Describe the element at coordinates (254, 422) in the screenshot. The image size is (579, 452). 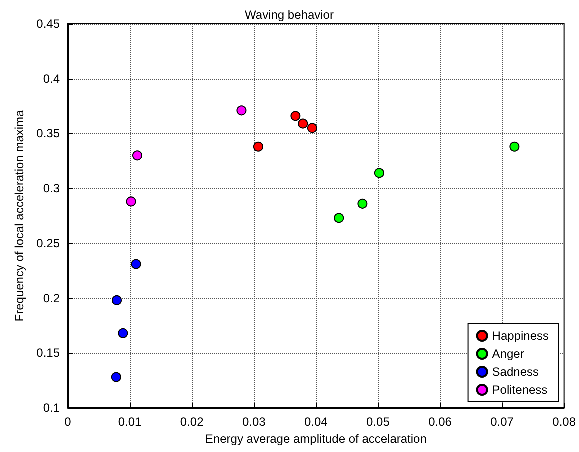
I see `x-tick-label: 0.03` at that location.